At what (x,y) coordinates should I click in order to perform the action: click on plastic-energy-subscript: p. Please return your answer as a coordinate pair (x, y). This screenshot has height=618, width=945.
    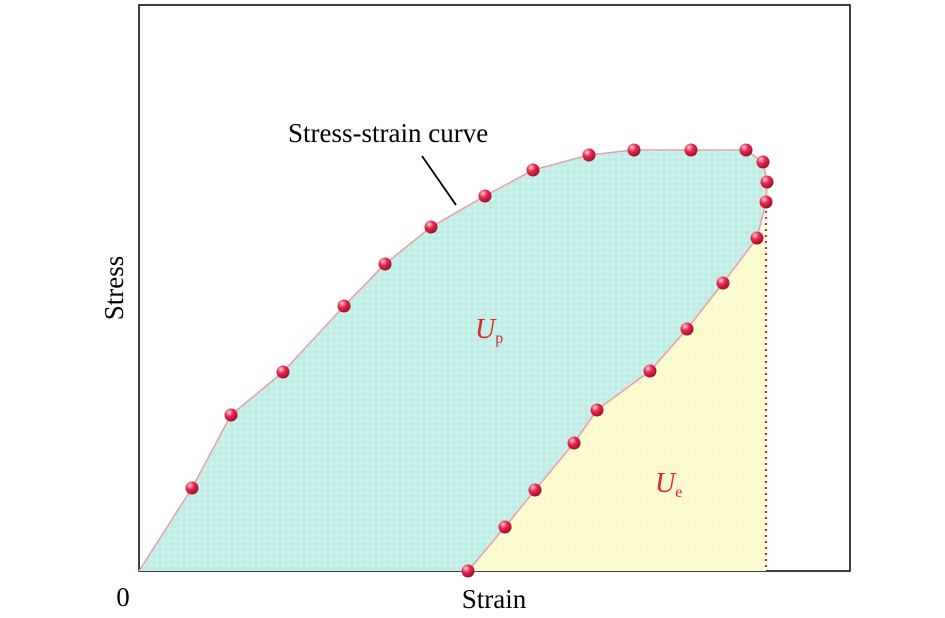
    Looking at the image, I should click on (499, 338).